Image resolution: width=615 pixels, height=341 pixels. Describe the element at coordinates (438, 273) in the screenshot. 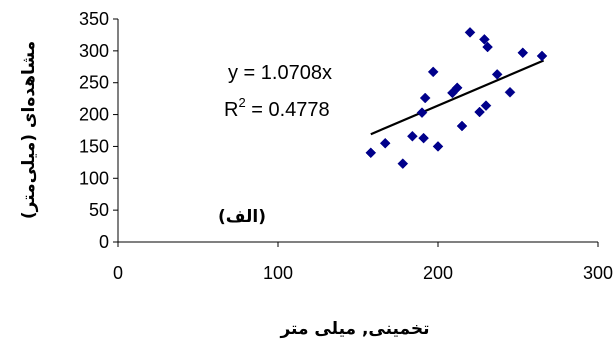

I see `x-tick-label: 200` at that location.